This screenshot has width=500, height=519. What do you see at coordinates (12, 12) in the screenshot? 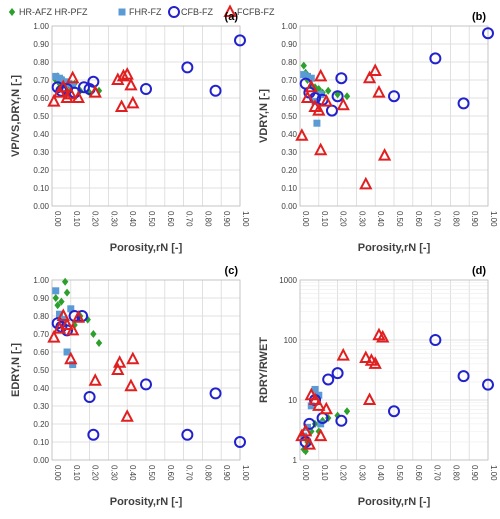
I see `legend-marker-diamond` at bounding box center [12, 12].